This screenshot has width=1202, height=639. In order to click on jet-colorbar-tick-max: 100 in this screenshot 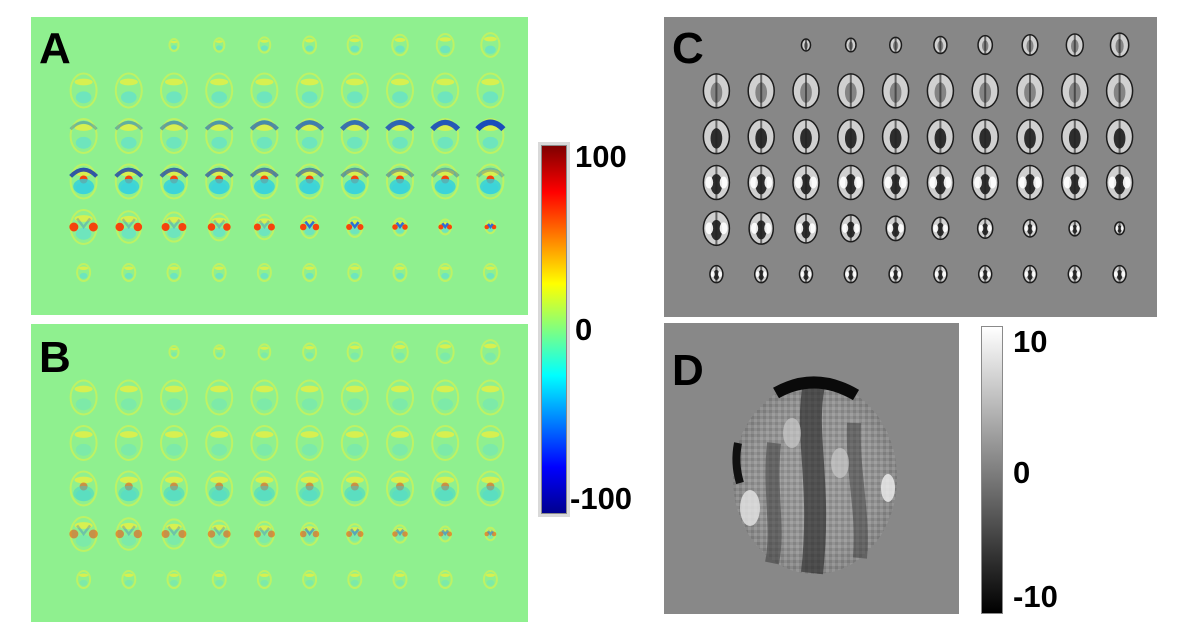, I will do `click(601, 156)`.